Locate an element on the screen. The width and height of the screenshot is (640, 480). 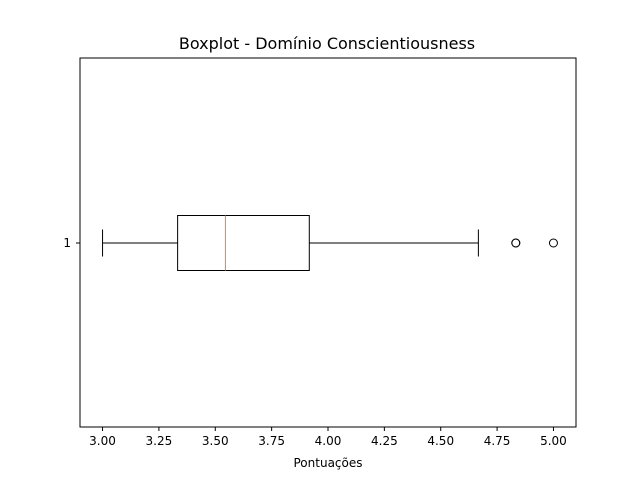
x-tick-label: 3.25 is located at coordinates (159, 441).